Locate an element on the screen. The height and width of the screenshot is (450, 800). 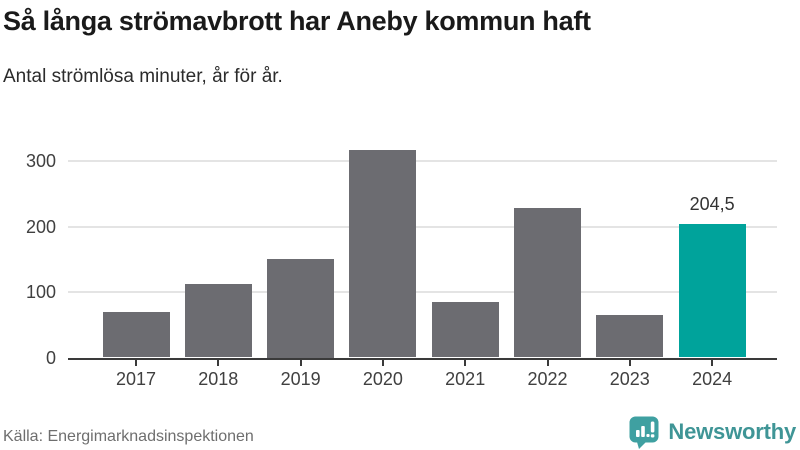
bar-2019 is located at coordinates (301, 308).